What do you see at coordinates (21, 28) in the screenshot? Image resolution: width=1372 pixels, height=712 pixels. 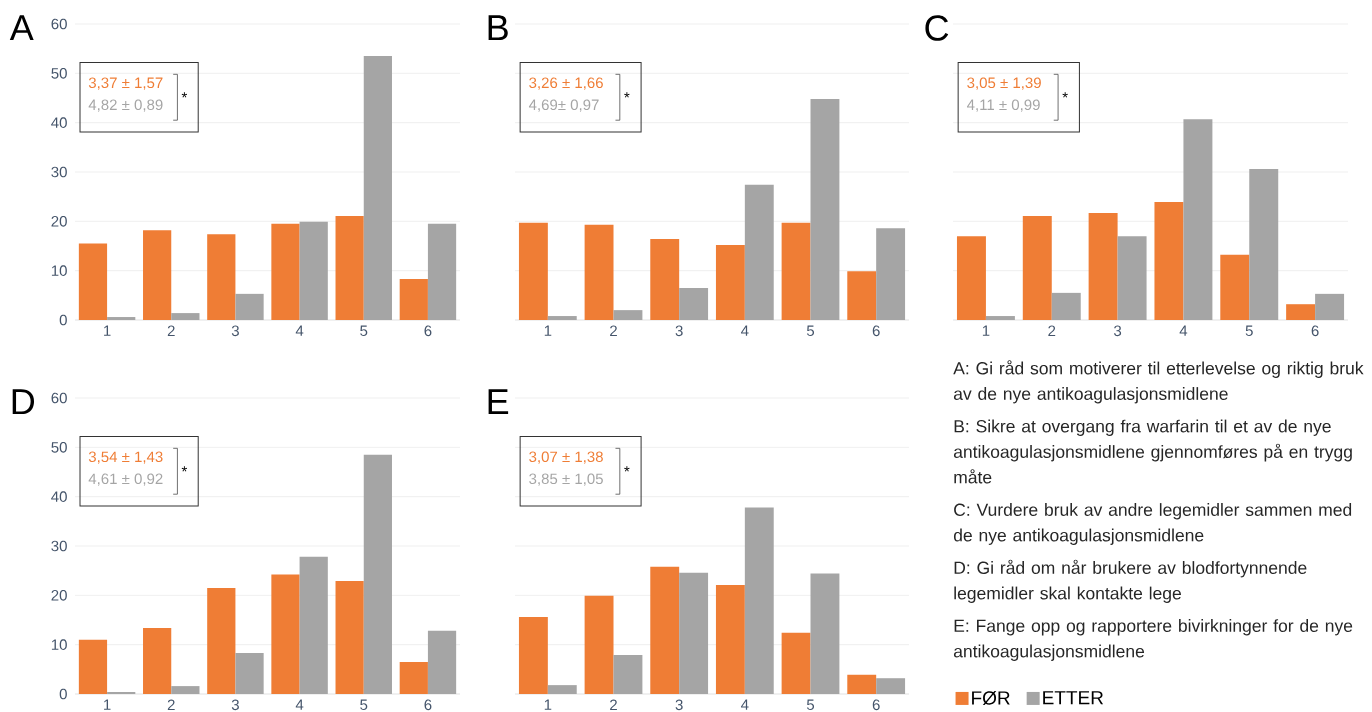 I see `chart-title: A` at bounding box center [21, 28].